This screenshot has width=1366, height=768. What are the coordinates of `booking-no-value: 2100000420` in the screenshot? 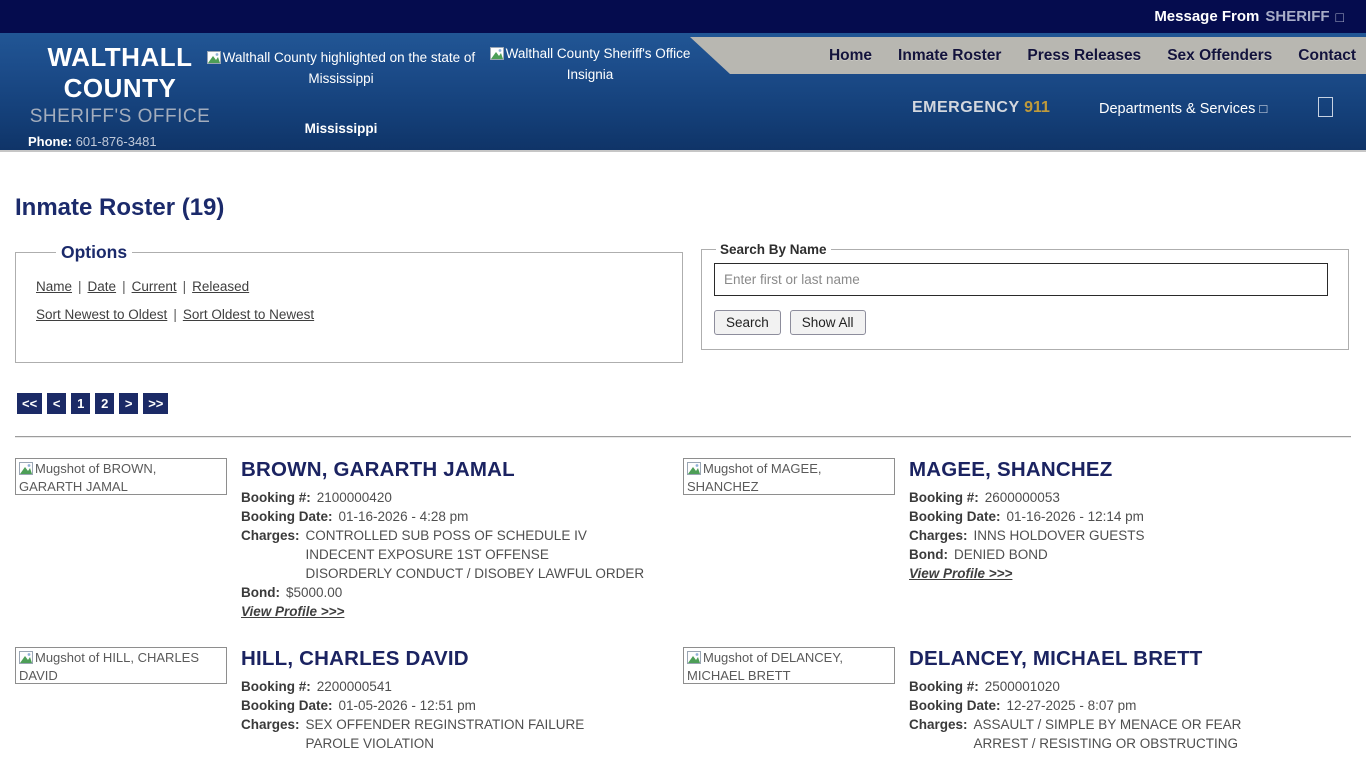 It's located at (354, 497).